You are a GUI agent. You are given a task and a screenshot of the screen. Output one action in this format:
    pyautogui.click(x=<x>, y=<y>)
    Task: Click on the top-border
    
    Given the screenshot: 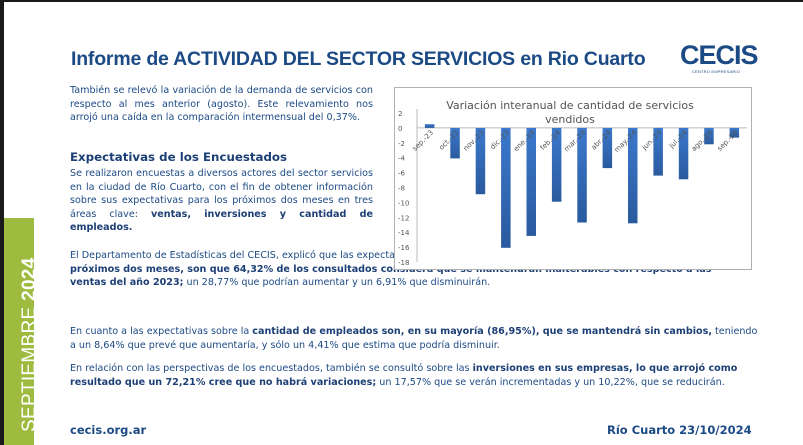 What is the action you would take?
    pyautogui.click(x=401, y=1)
    